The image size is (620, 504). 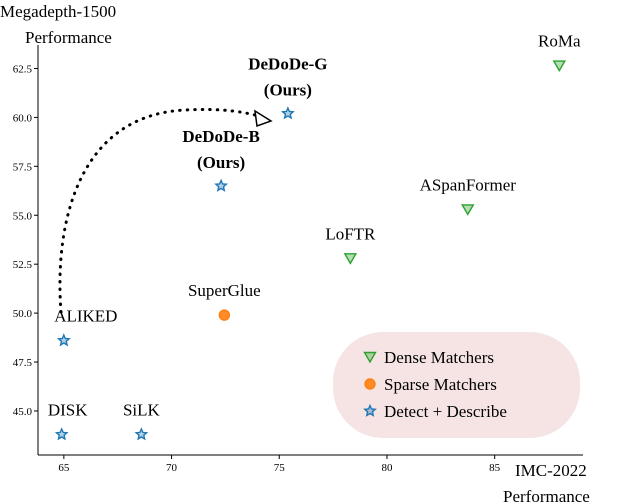 What do you see at coordinates (142, 409) in the screenshot?
I see `point-label: SiLK` at bounding box center [142, 409].